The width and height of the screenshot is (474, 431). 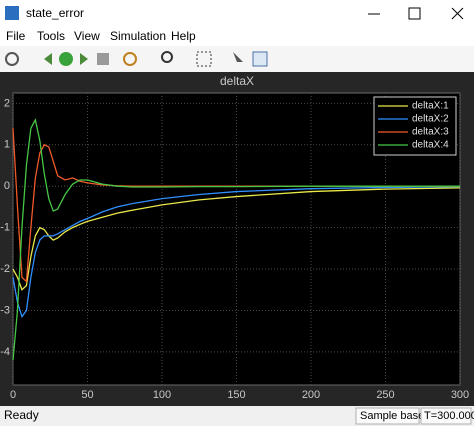 What do you see at coordinates (48, 59) in the screenshot?
I see `step-back-button` at bounding box center [48, 59].